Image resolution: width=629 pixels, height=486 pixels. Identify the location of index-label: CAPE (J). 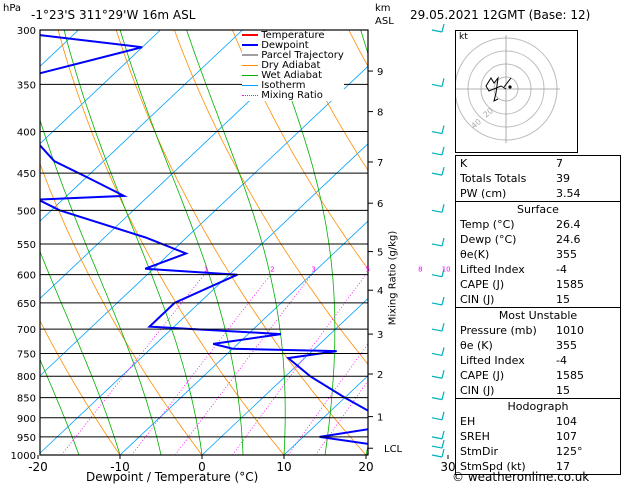
(482, 284).